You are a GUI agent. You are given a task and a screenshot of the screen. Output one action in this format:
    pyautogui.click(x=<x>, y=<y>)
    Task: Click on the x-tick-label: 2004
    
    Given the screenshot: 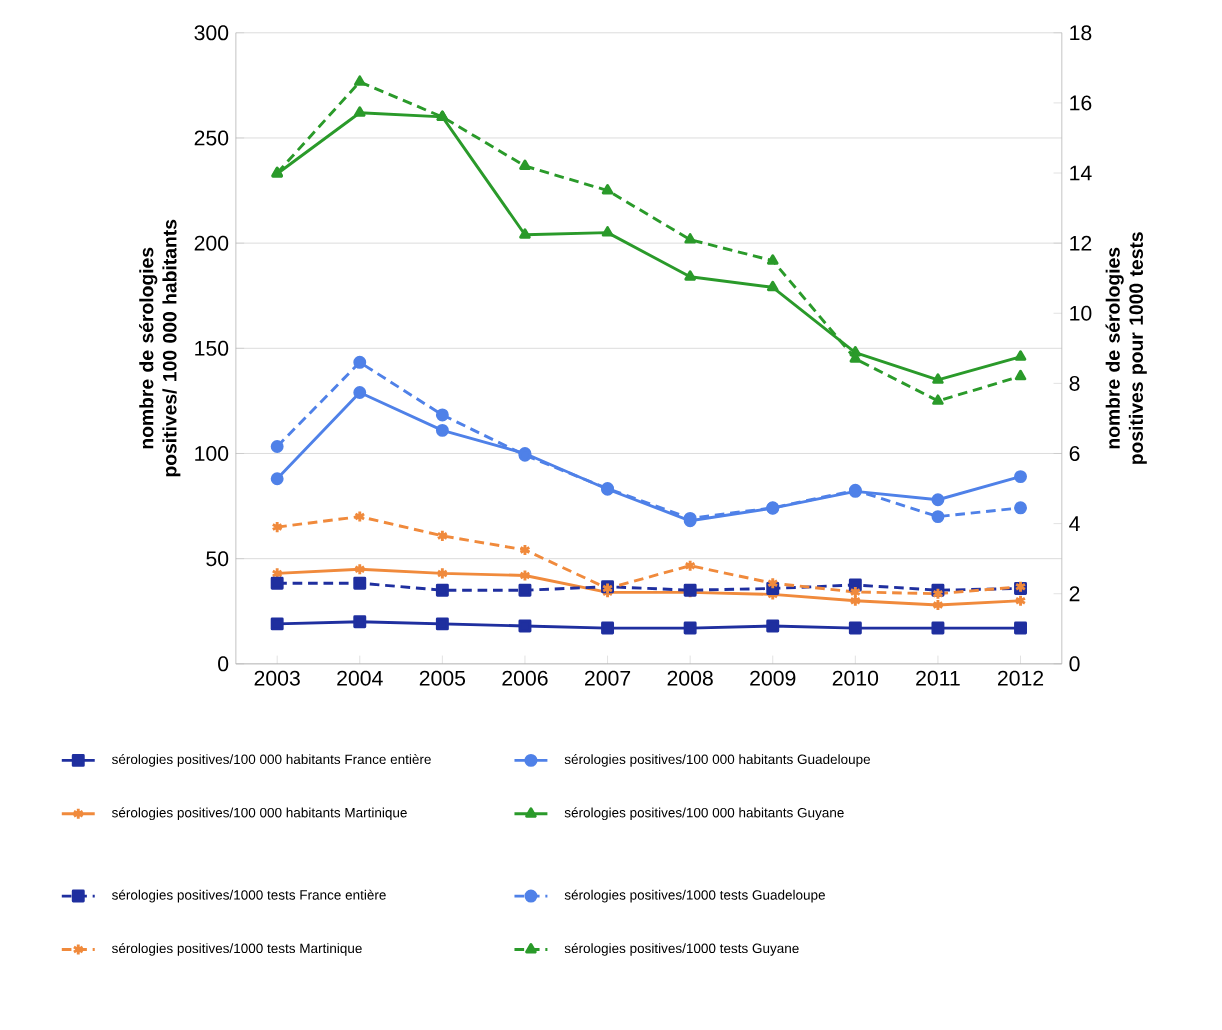 What is the action you would take?
    pyautogui.click(x=360, y=678)
    